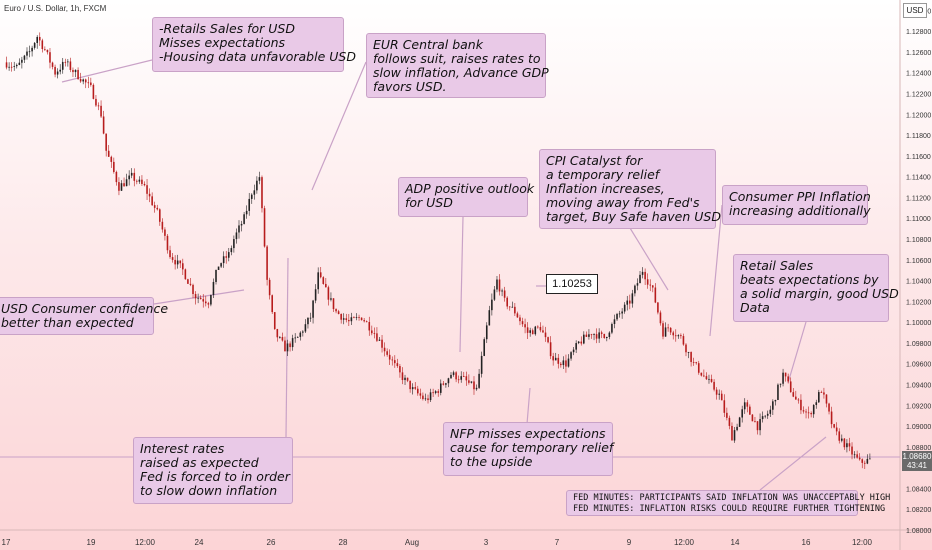 The width and height of the screenshot is (932, 550). Describe the element at coordinates (209, 490) in the screenshot. I see `callout-line: to slow down inflation` at that location.